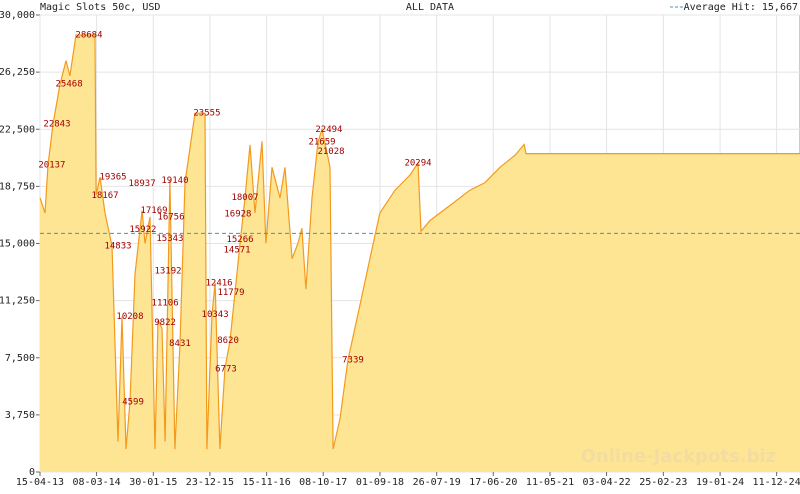 The width and height of the screenshot is (800, 494). What do you see at coordinates (417, 163) in the screenshot?
I see `value-annotation: 20294` at bounding box center [417, 163].